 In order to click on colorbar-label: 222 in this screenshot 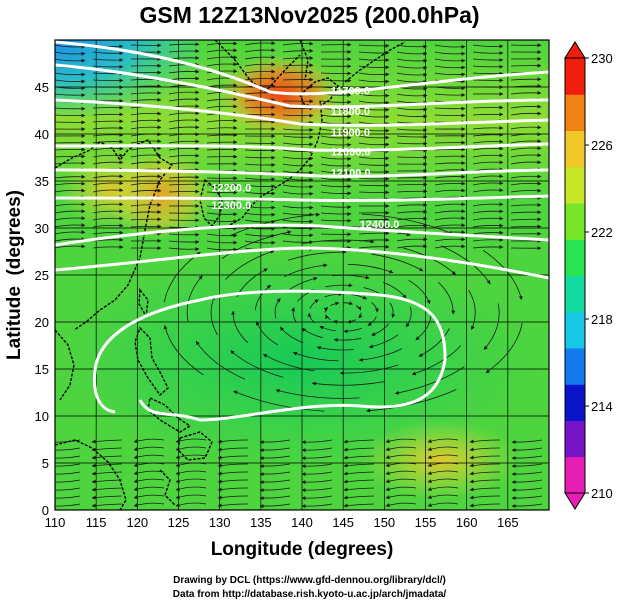, I will do `click(602, 232)`.